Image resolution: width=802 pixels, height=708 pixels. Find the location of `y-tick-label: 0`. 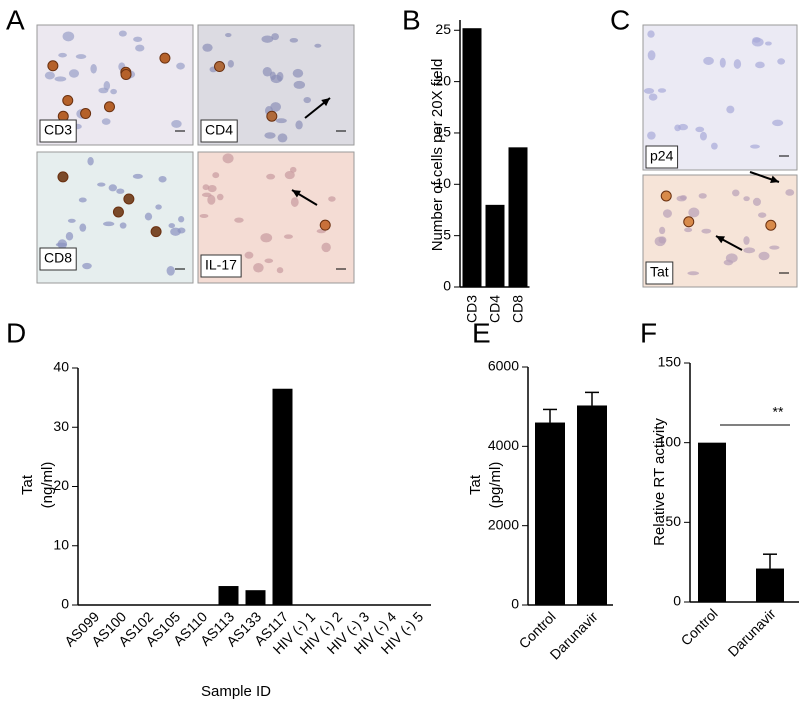

y-tick-label: 0 is located at coordinates (677, 601).